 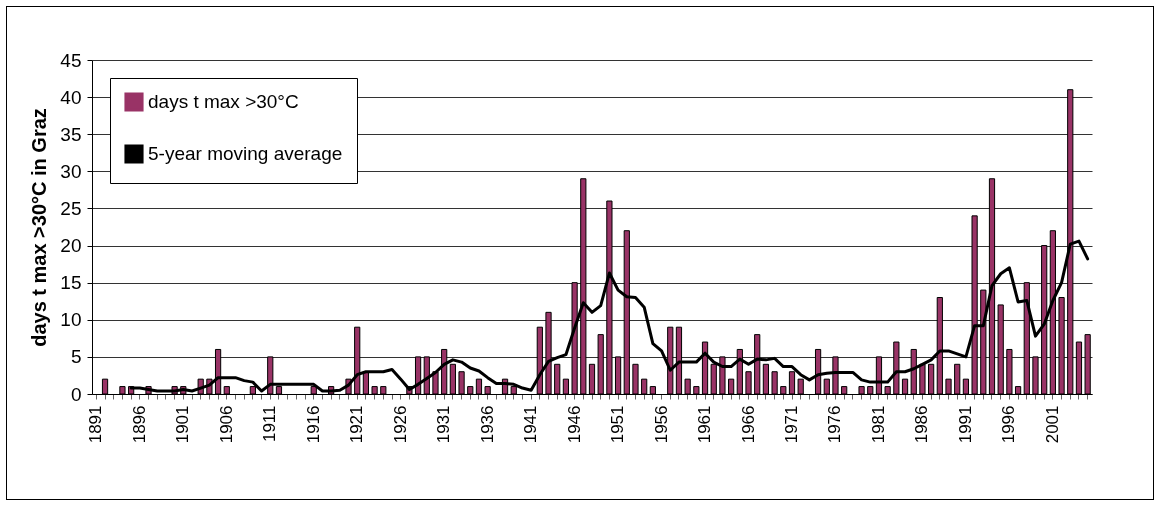 What do you see at coordinates (71, 97) in the screenshot?
I see `y-tick-label: 40` at bounding box center [71, 97].